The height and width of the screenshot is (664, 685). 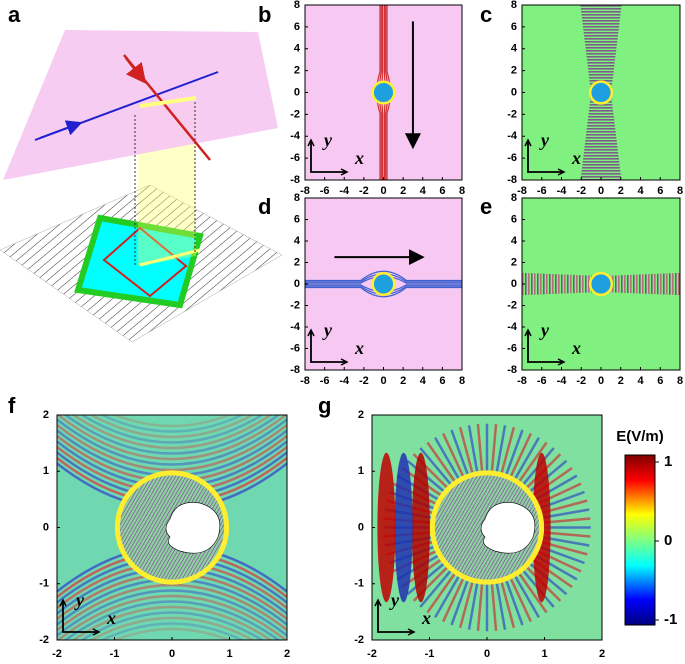 I want to click on x-tick-label: -8, so click(x=305, y=381).